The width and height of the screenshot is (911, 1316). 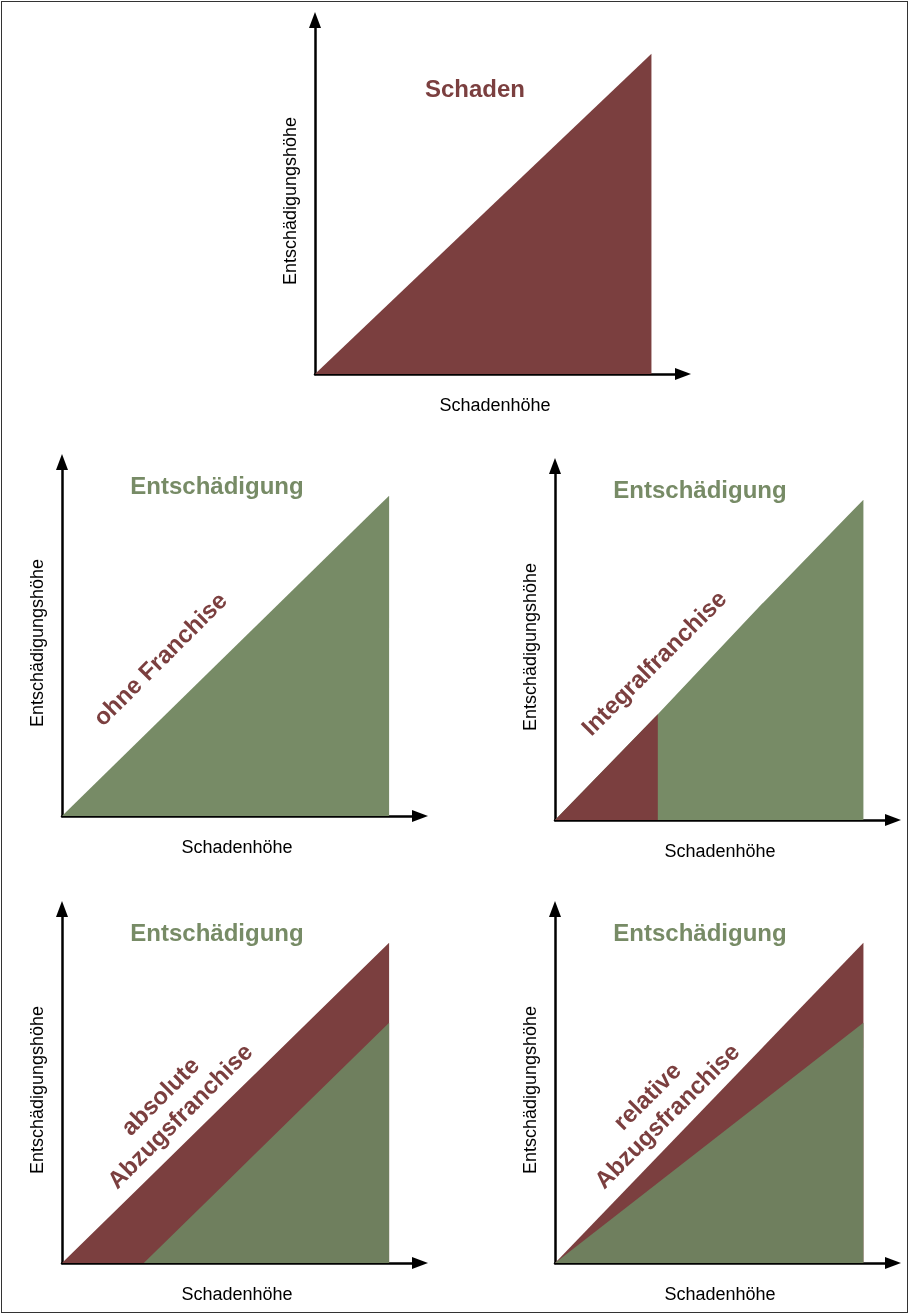 I want to click on text: Schaden, so click(x=475, y=88).